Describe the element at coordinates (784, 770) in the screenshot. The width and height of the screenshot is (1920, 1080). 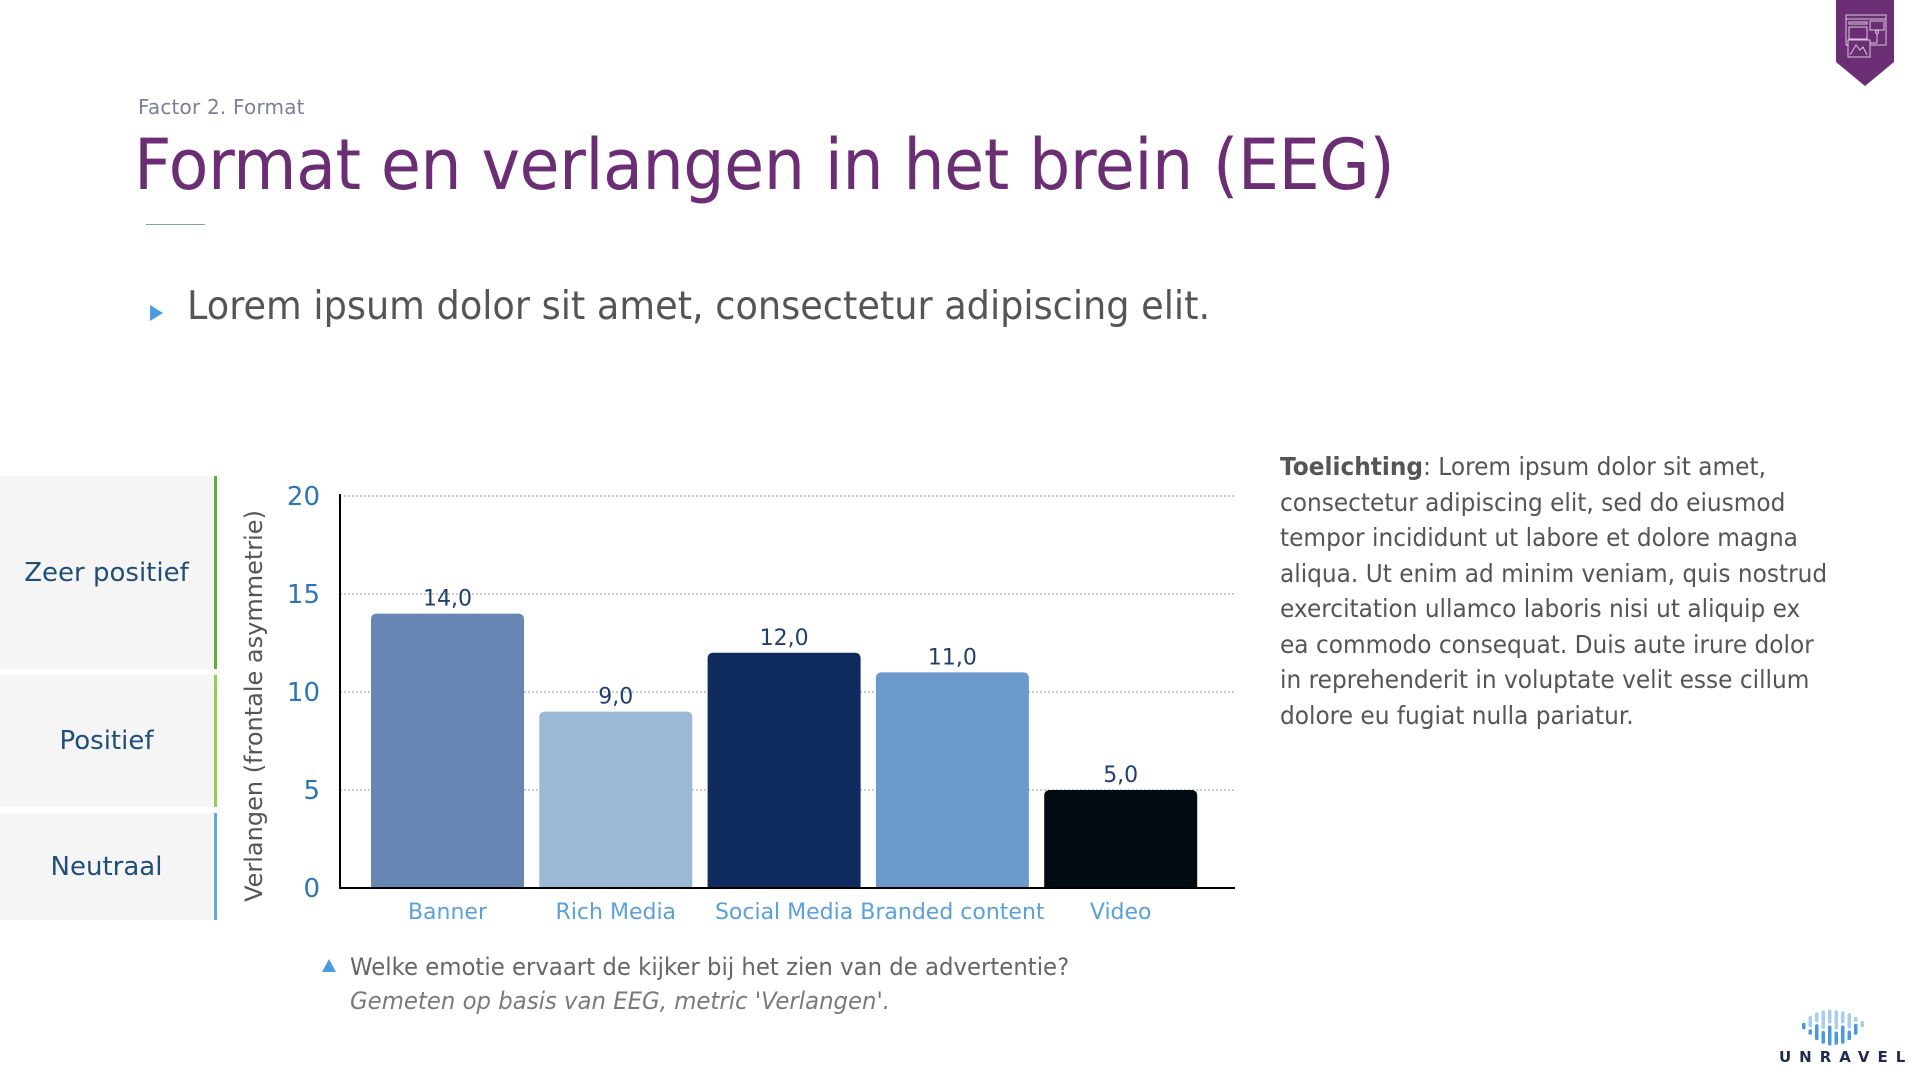
I see `bar-social-media` at that location.